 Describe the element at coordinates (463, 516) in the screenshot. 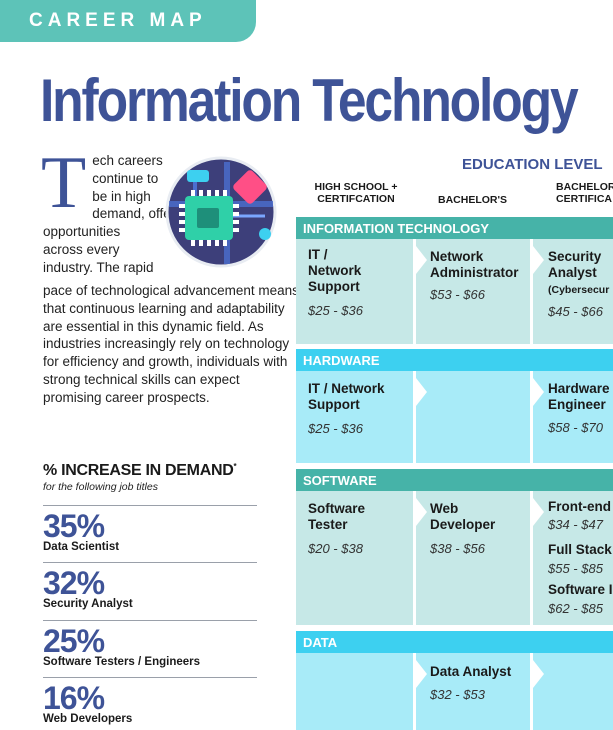

I see `job-title: Web Developer` at that location.